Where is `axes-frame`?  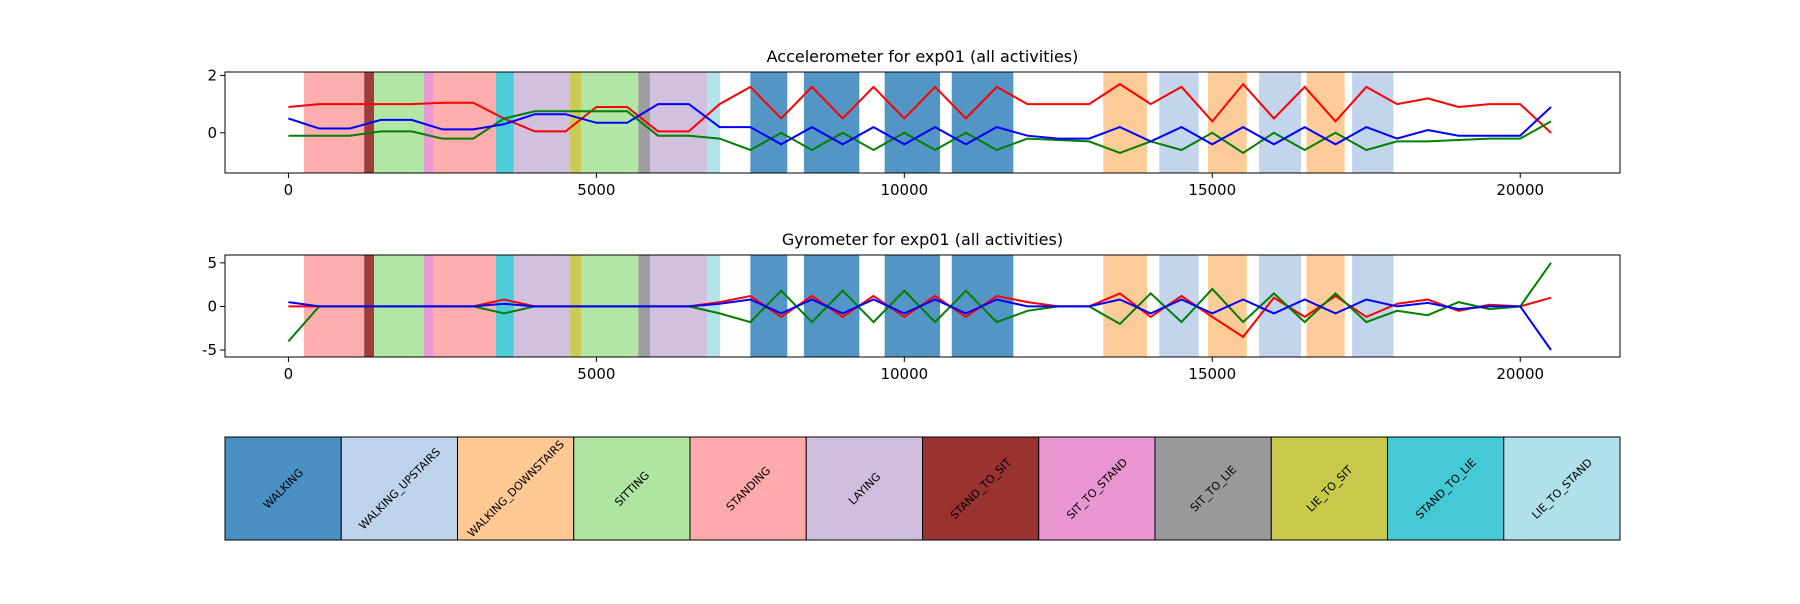
axes-frame is located at coordinates (922, 122).